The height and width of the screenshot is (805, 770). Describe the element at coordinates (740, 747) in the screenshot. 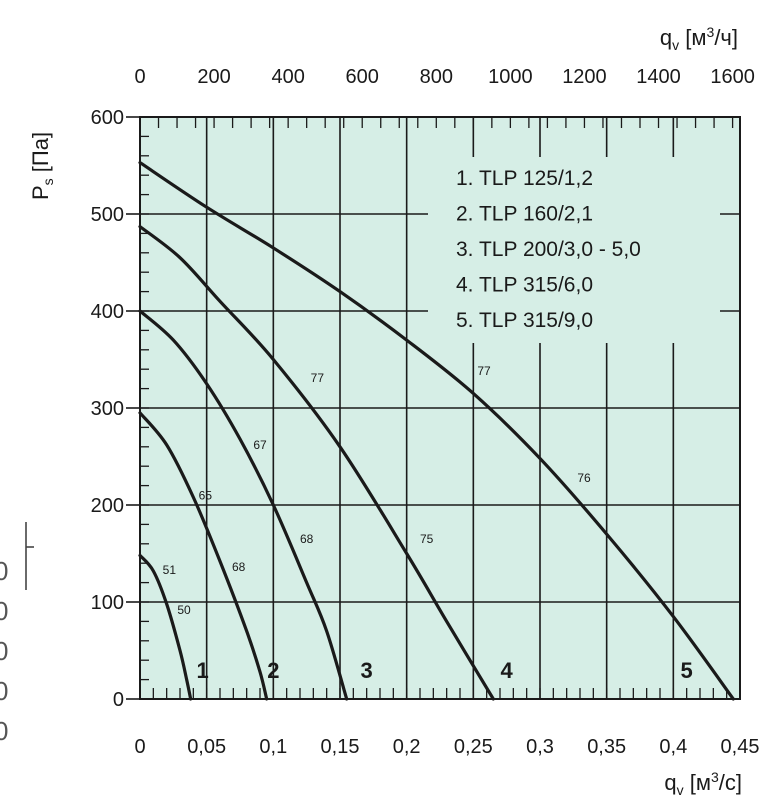

I see `x-tick-label: 0,45` at that location.